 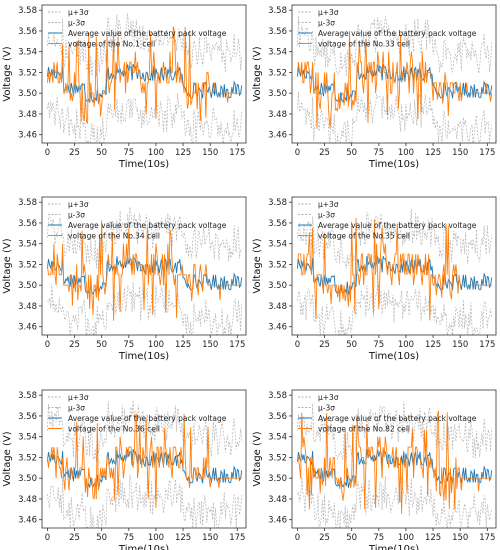 What do you see at coordinates (114, 236) in the screenshot?
I see `legend-label: voltage of the No.34 cell` at bounding box center [114, 236].